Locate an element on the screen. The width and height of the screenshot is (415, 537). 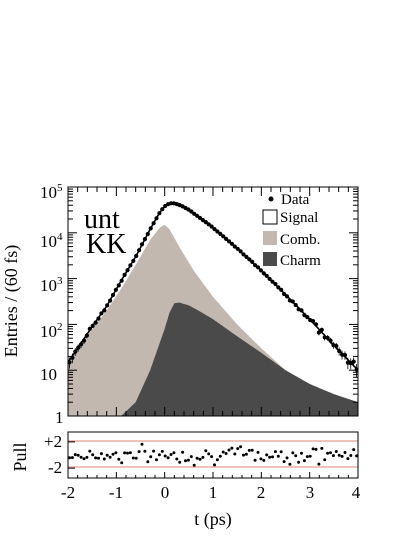
y-tick-1: 1 is located at coordinates (59, 417).